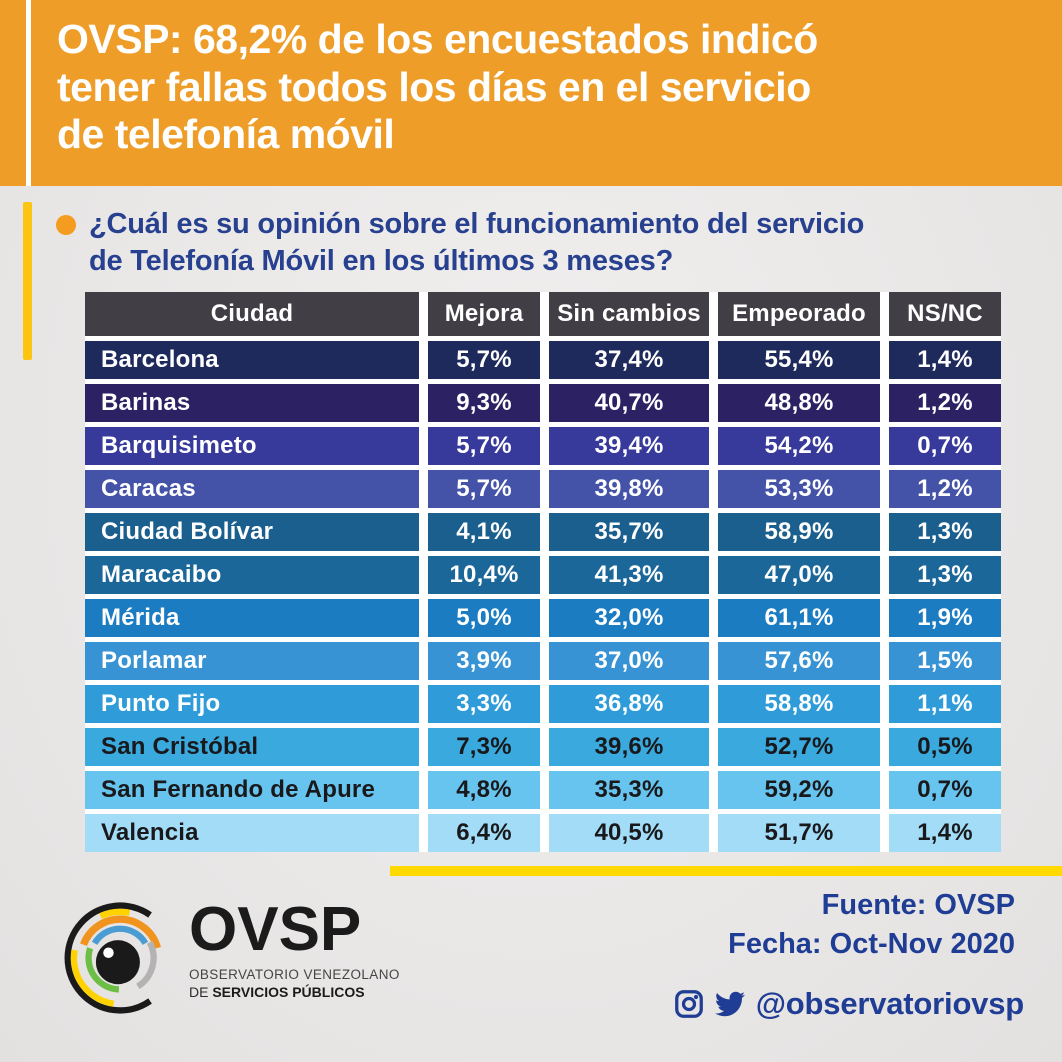 This screenshot has height=1062, width=1062. Describe the element at coordinates (543, 661) in the screenshot. I see `table-row: Porlamar 3,9% 37,0% 57,6% 1,5%` at that location.